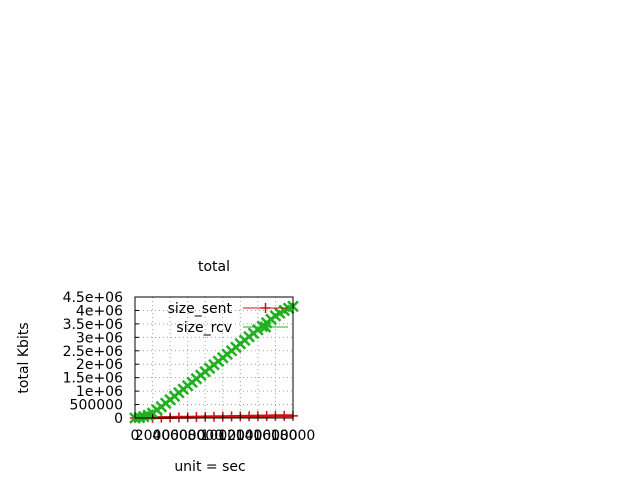 The width and height of the screenshot is (640, 480). I want to click on x-tick-label: 10000, so click(223, 436).